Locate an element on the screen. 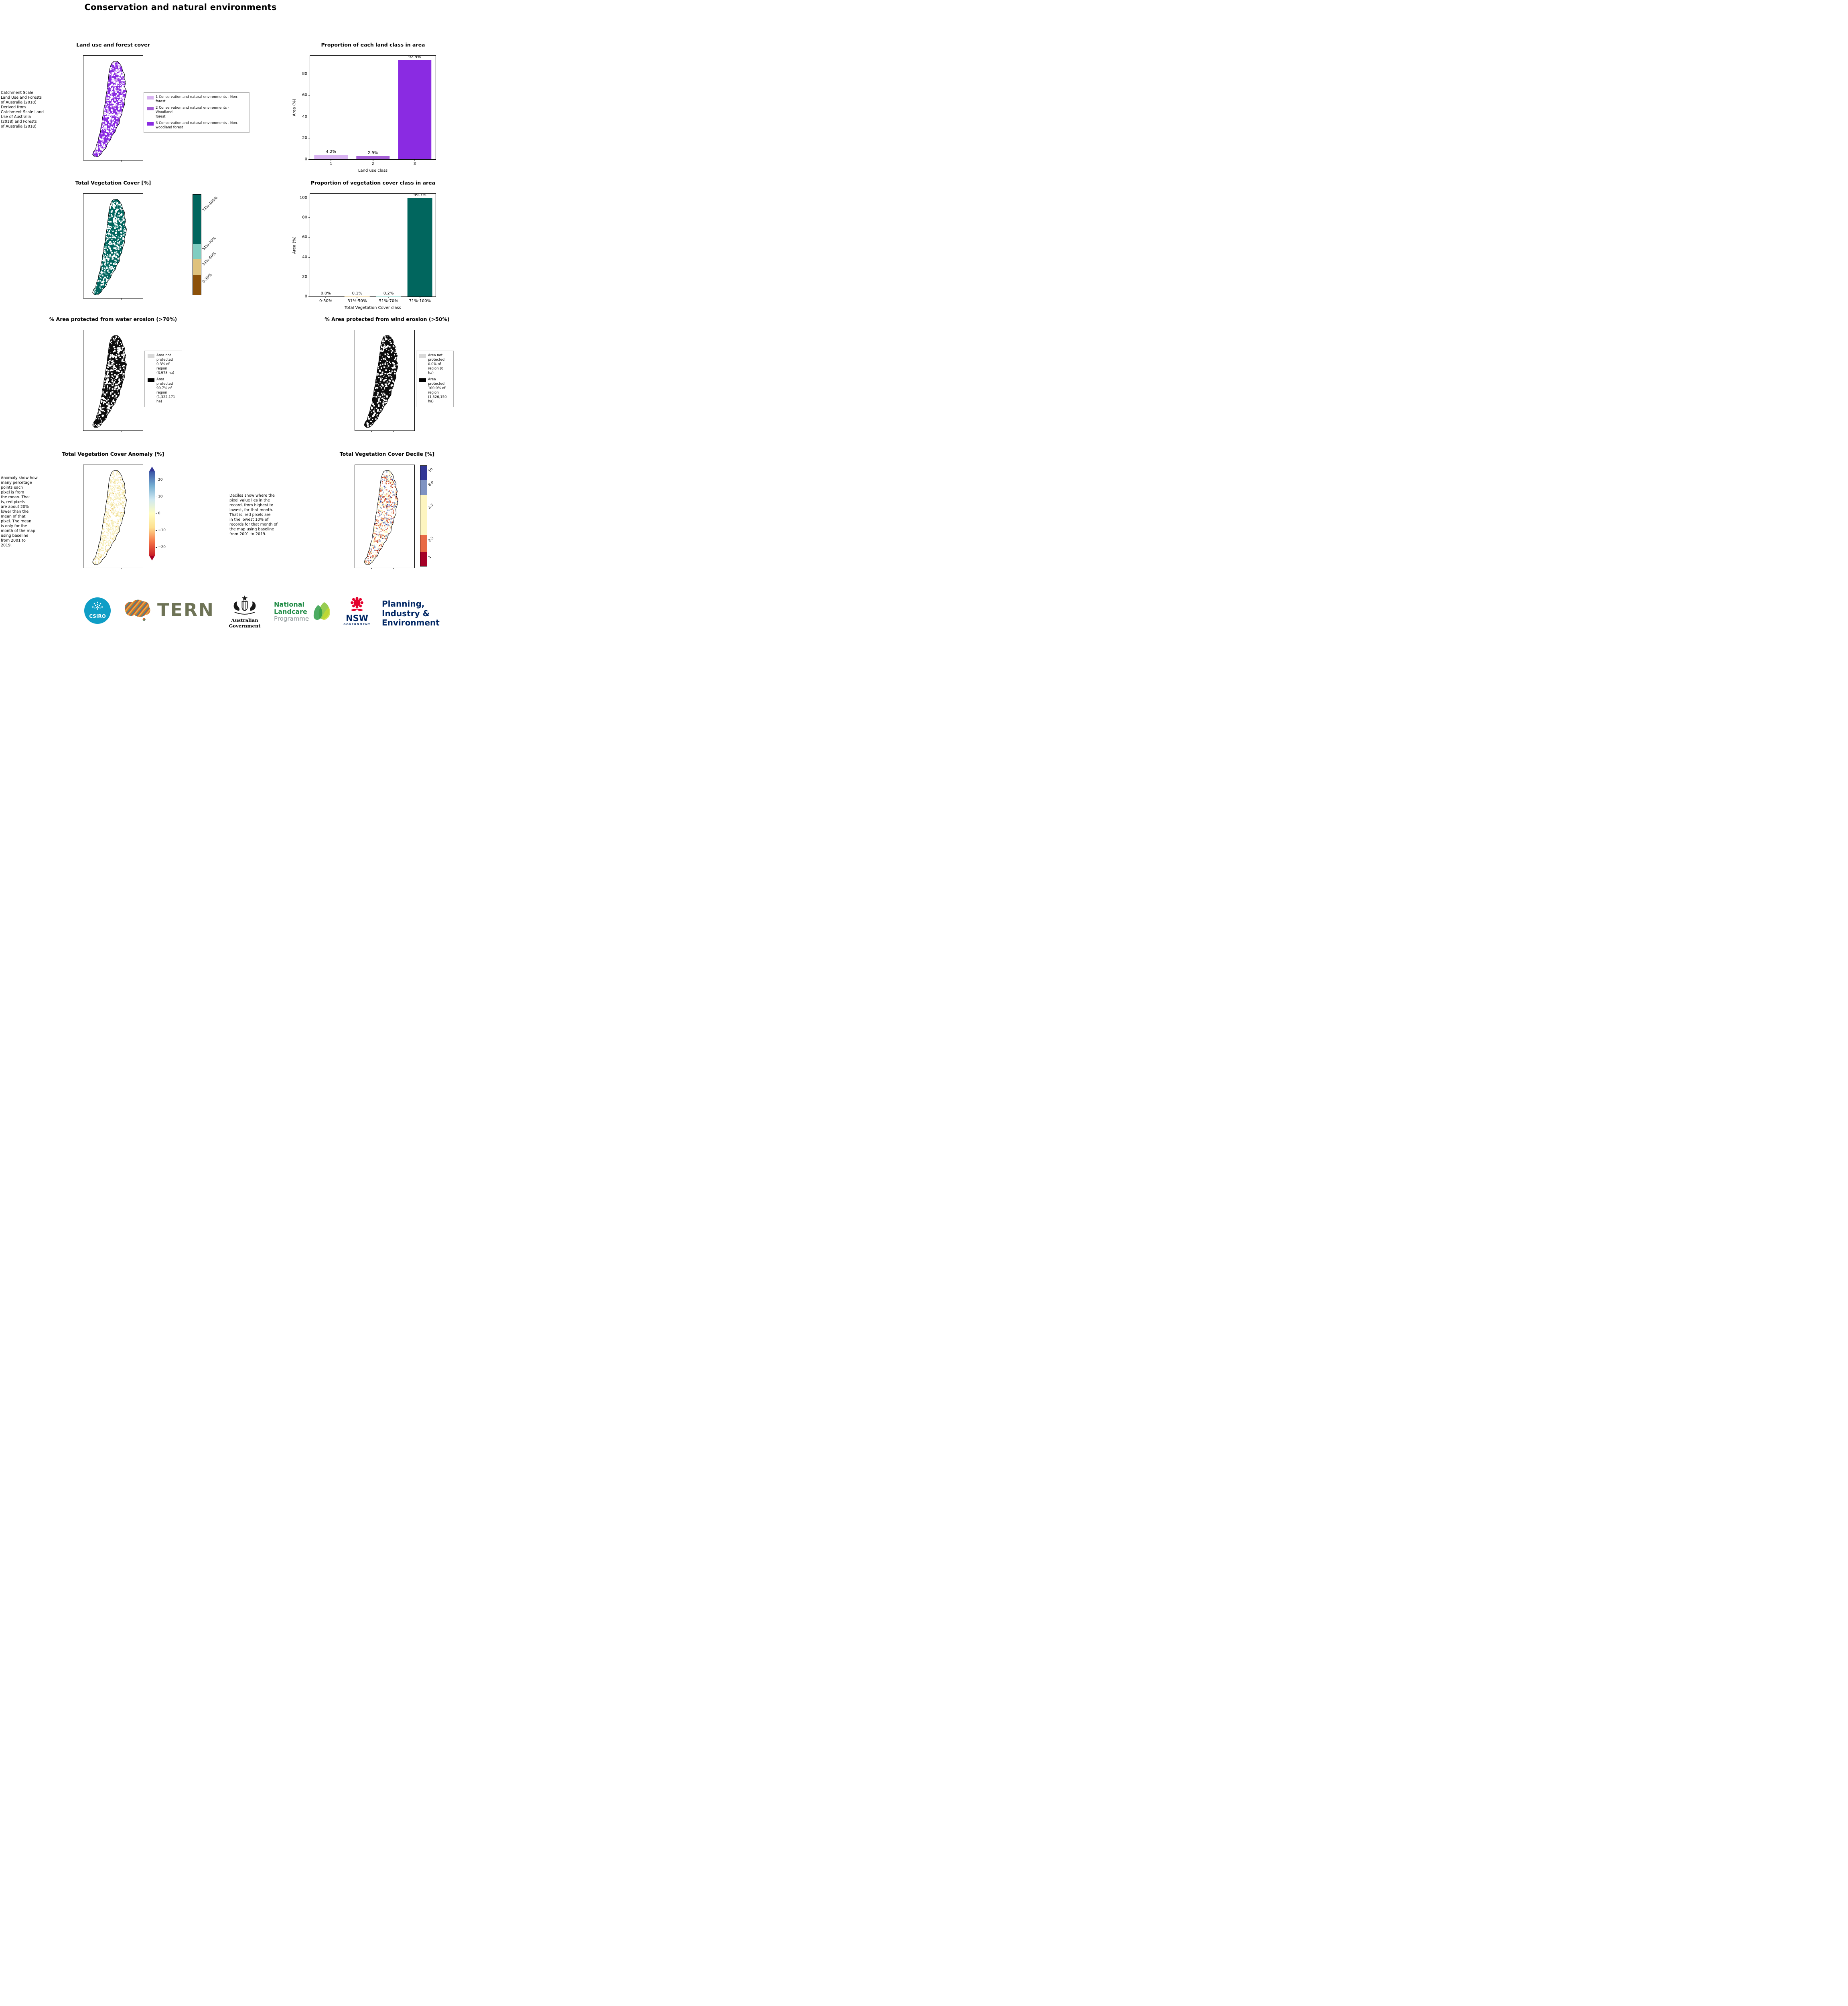 This screenshot has width=1848, height=2006. tern-australia-icon is located at coordinates (137, 610).